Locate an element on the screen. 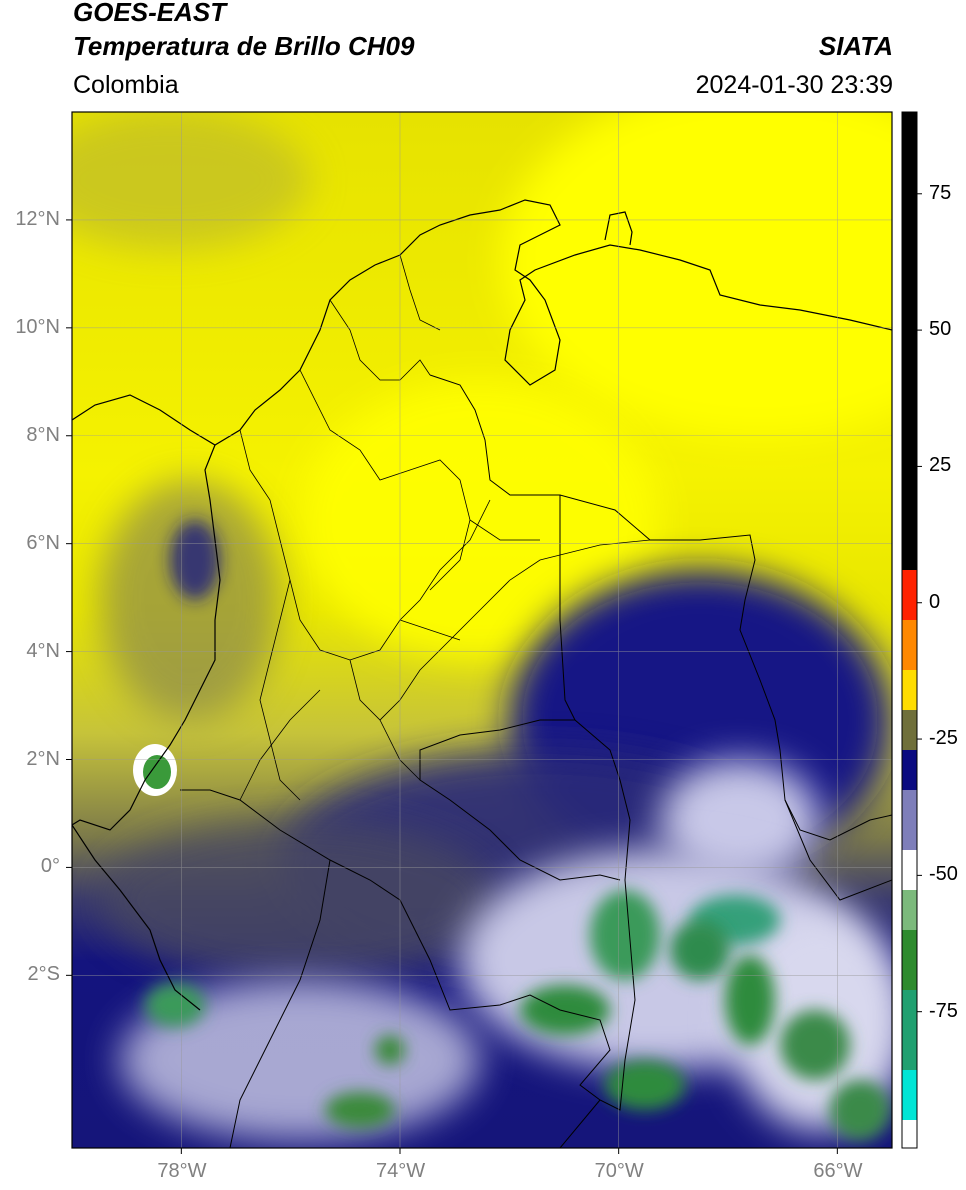  lon-tick-label: 66°W is located at coordinates (838, 1171).